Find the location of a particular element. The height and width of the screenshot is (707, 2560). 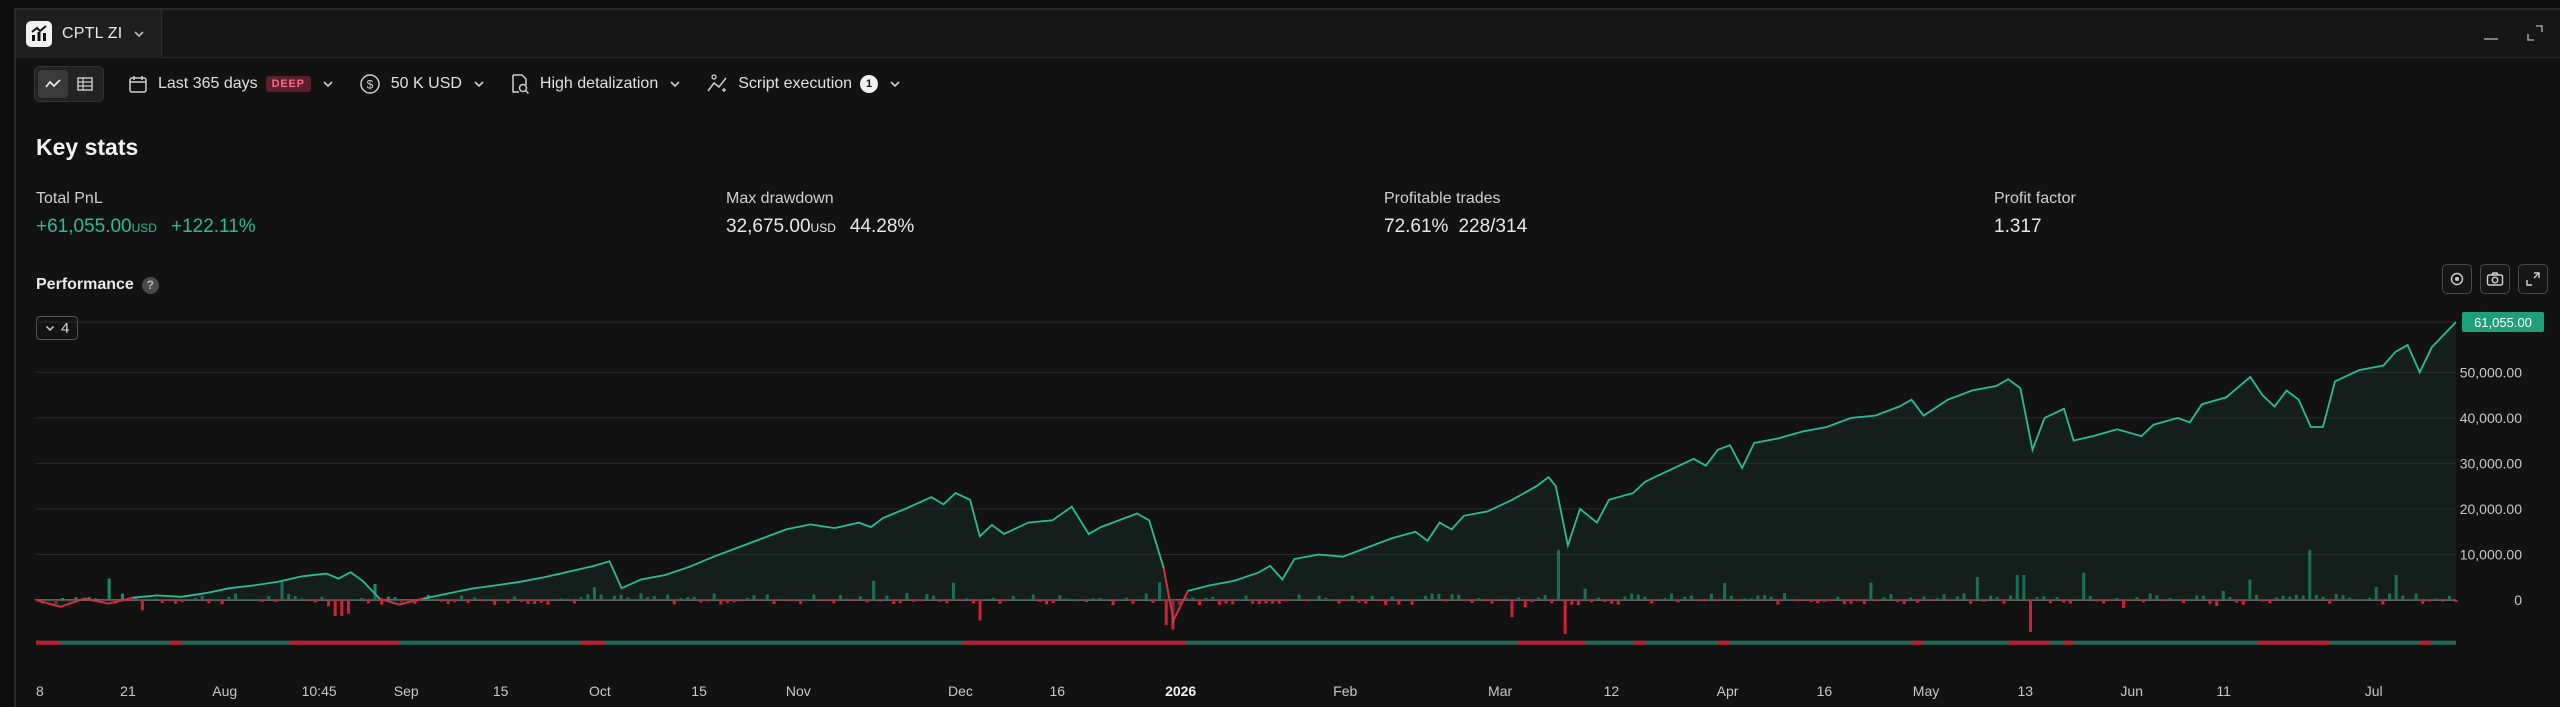

series-toggle: 4 is located at coordinates (57, 328).